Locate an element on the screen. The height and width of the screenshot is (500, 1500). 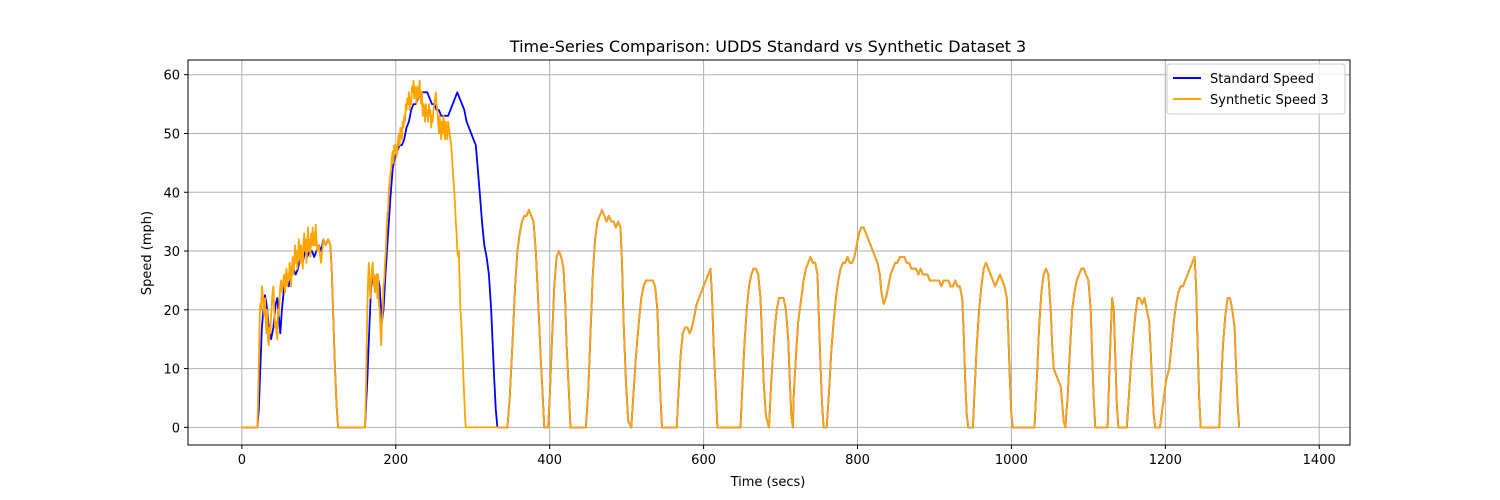
legend-box is located at coordinates (1256, 89).